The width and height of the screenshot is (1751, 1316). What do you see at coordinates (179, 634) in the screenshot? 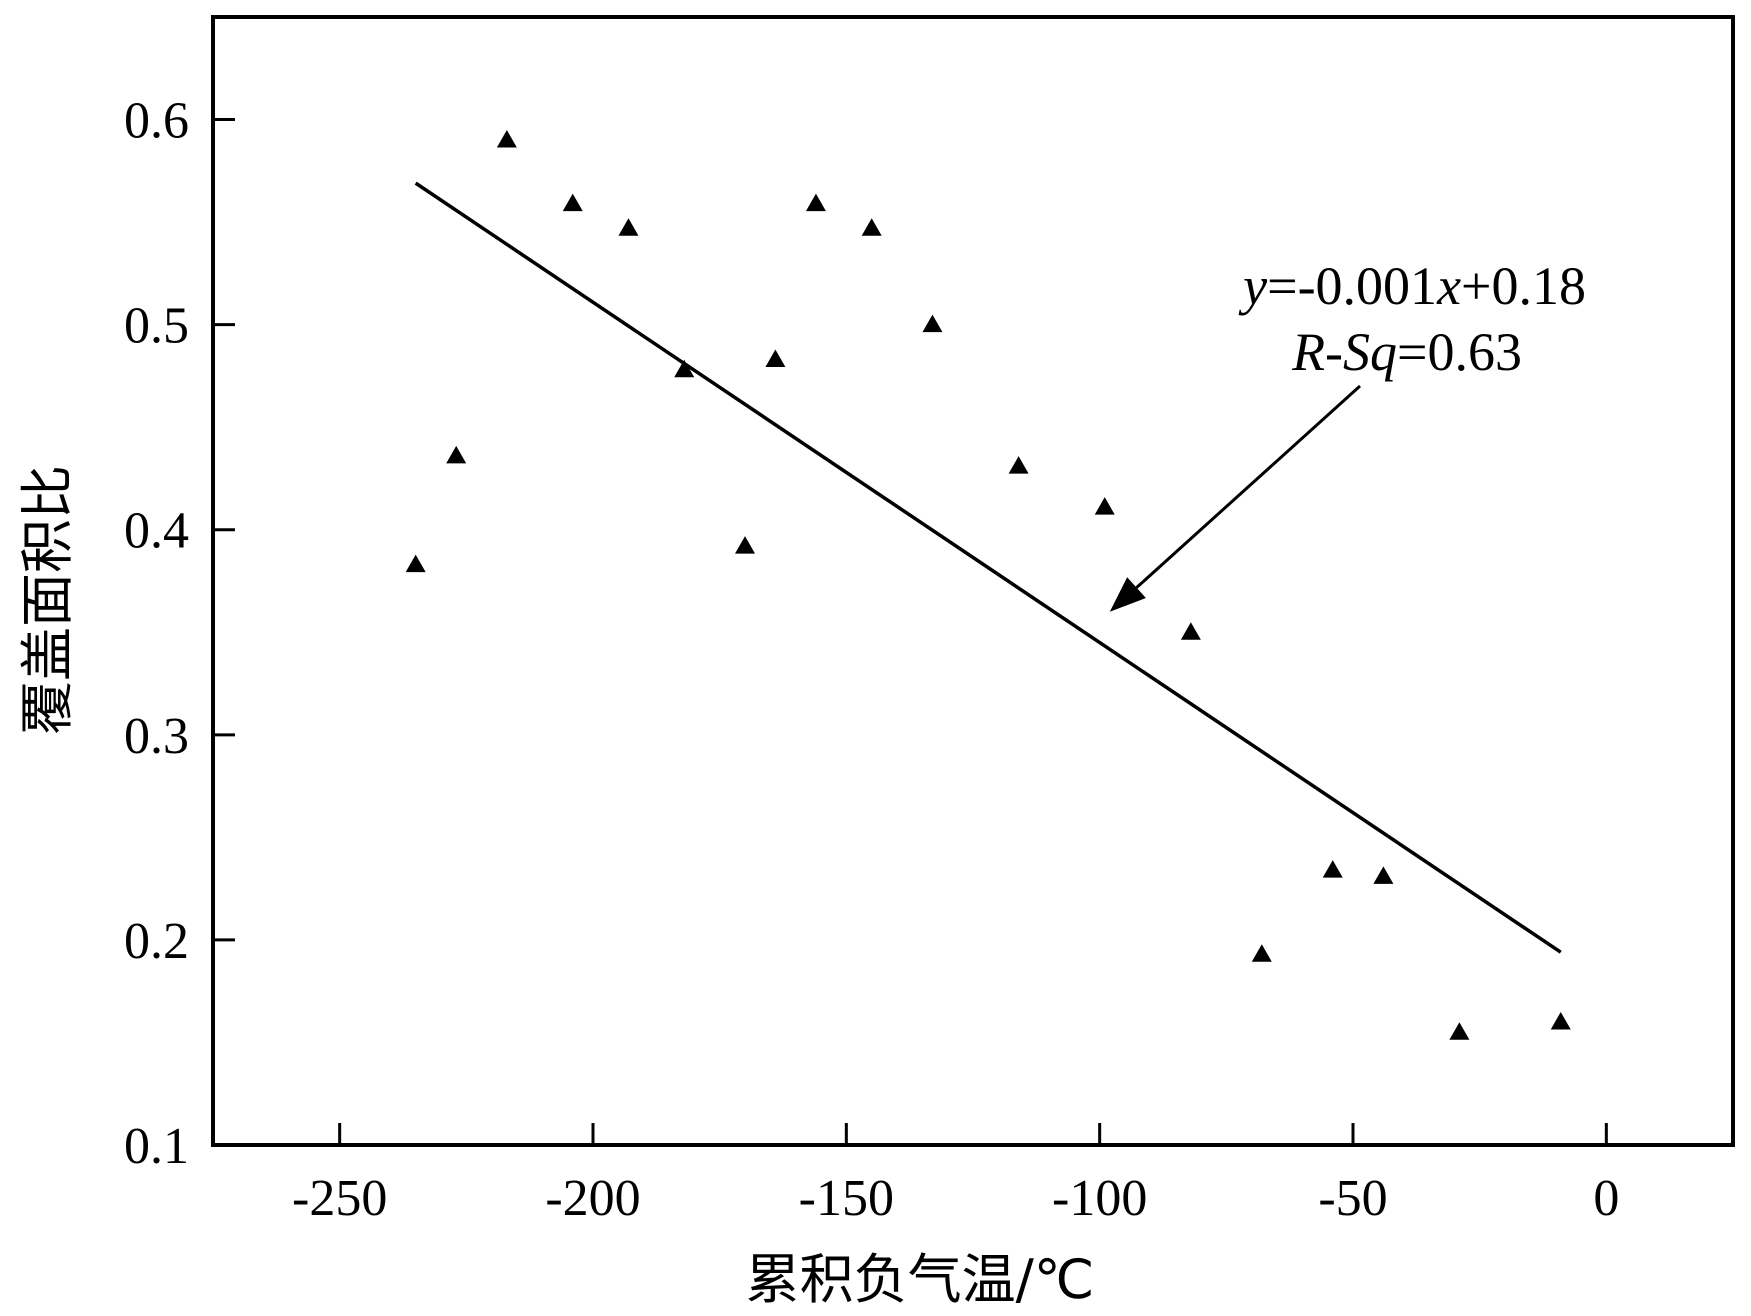
I see `y-axis-ticks: 0.1 0.2 0.3 0.4 0.5 0.6` at bounding box center [179, 634].